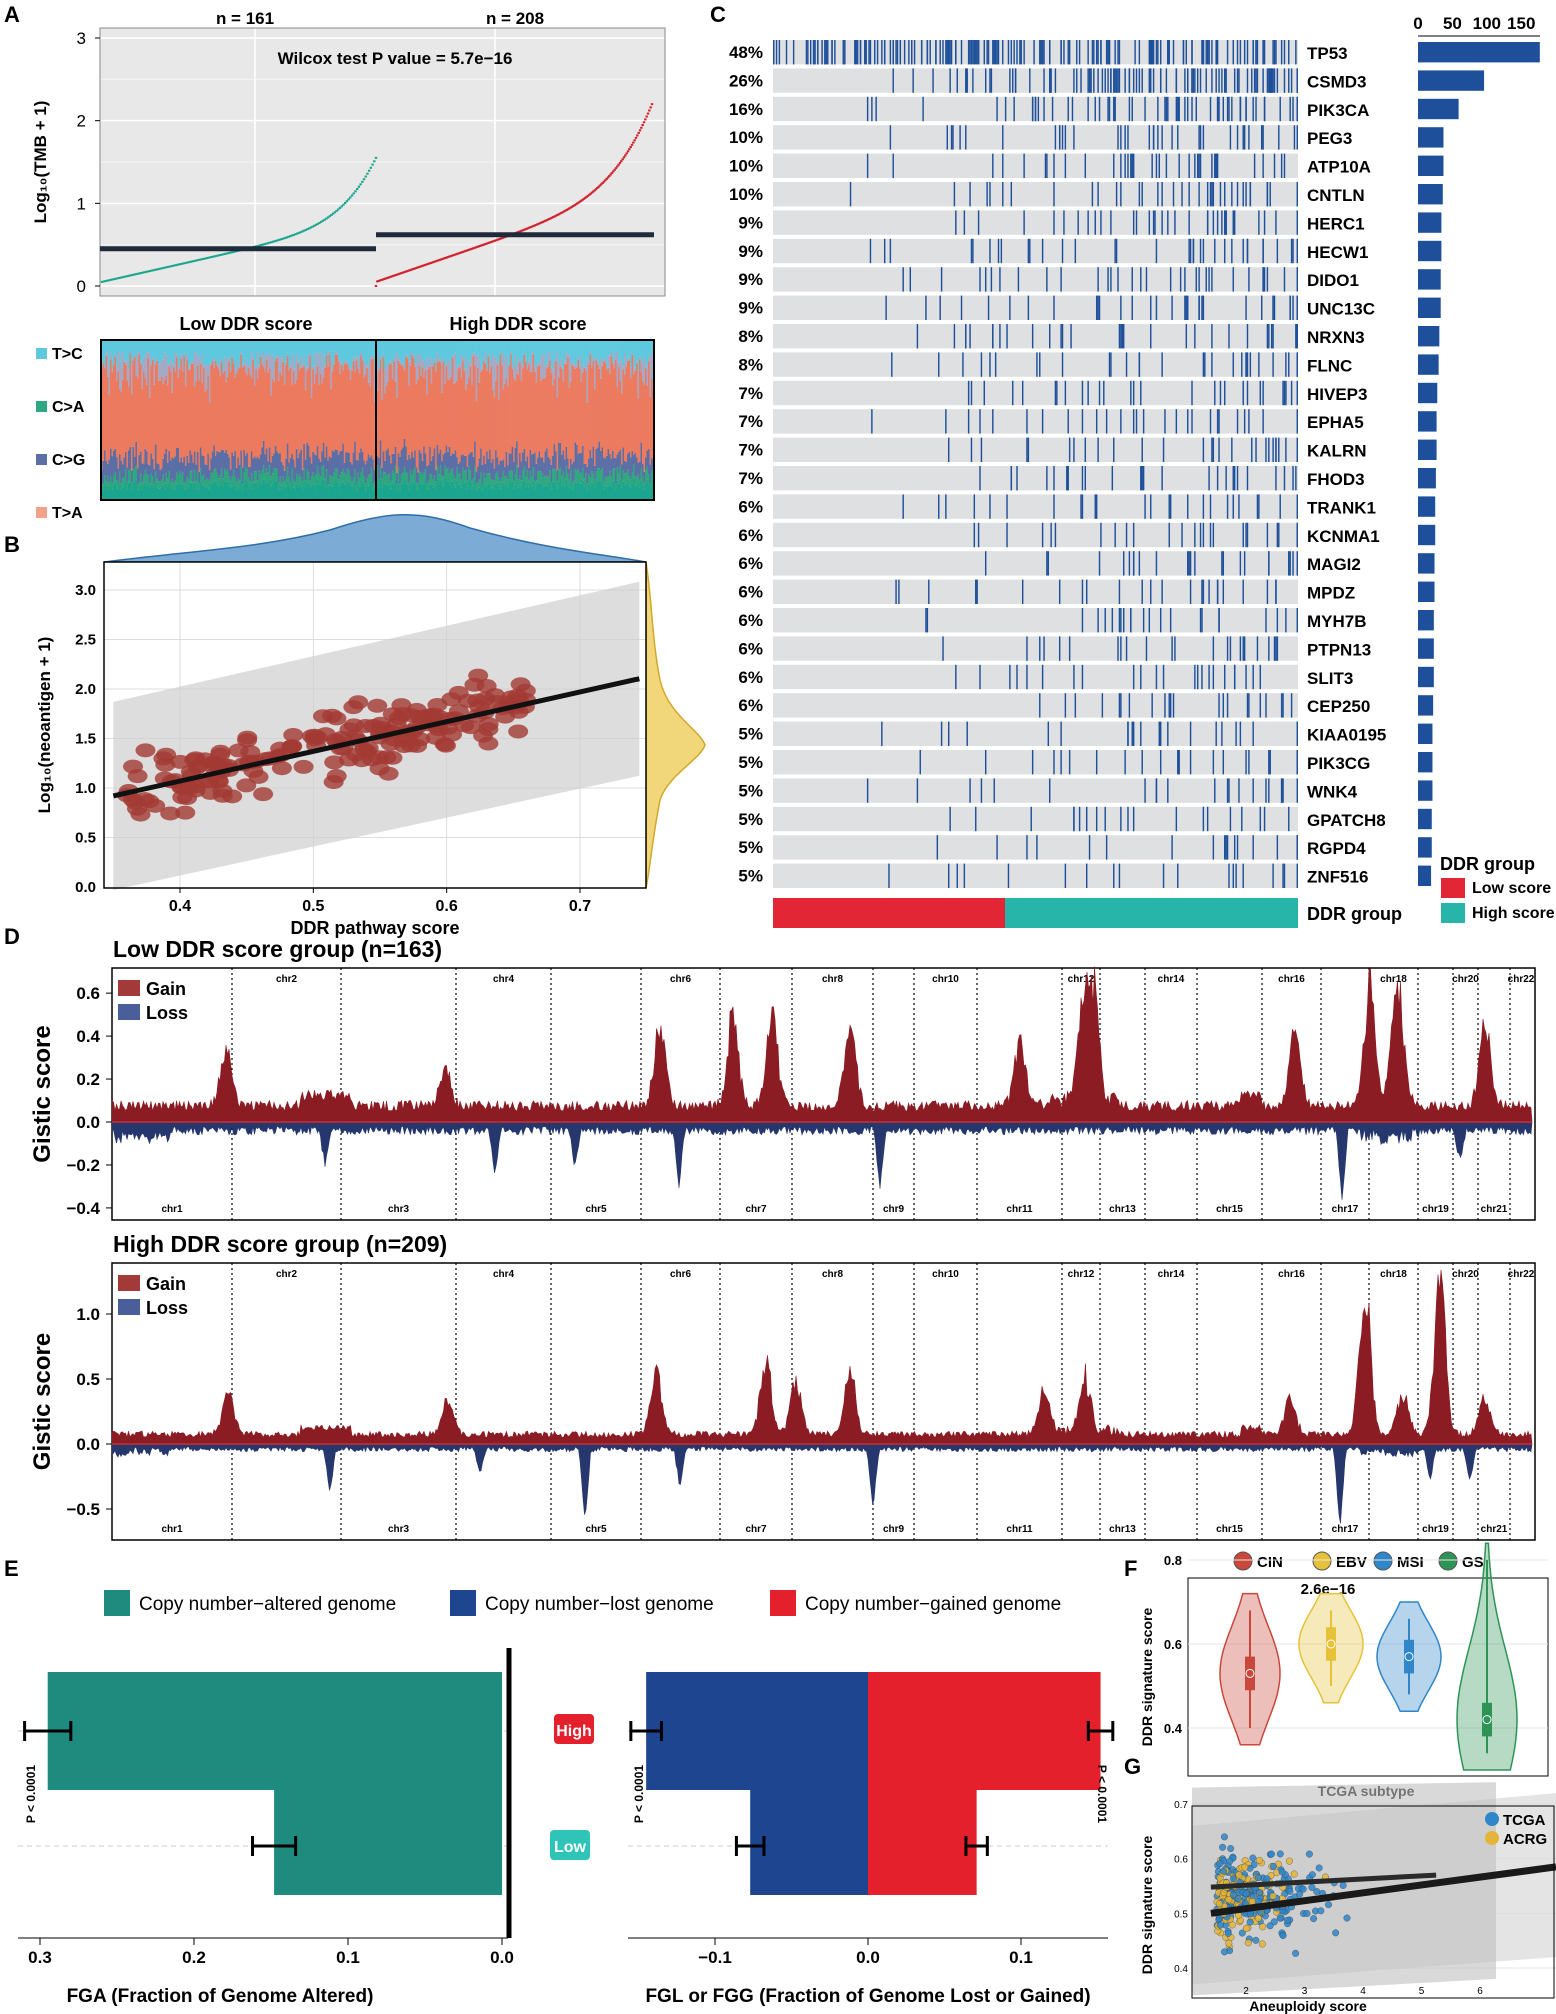 This screenshot has width=1556, height=2014. Describe the element at coordinates (247, 740) in the screenshot. I see `scatter-point` at that location.